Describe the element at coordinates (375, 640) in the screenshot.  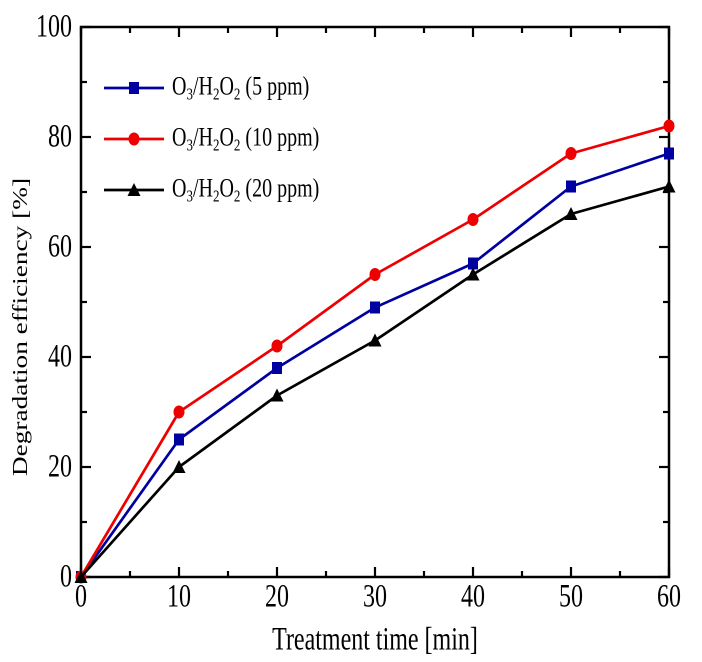
I see `x-axis-label: Treatment time [min]` at that location.